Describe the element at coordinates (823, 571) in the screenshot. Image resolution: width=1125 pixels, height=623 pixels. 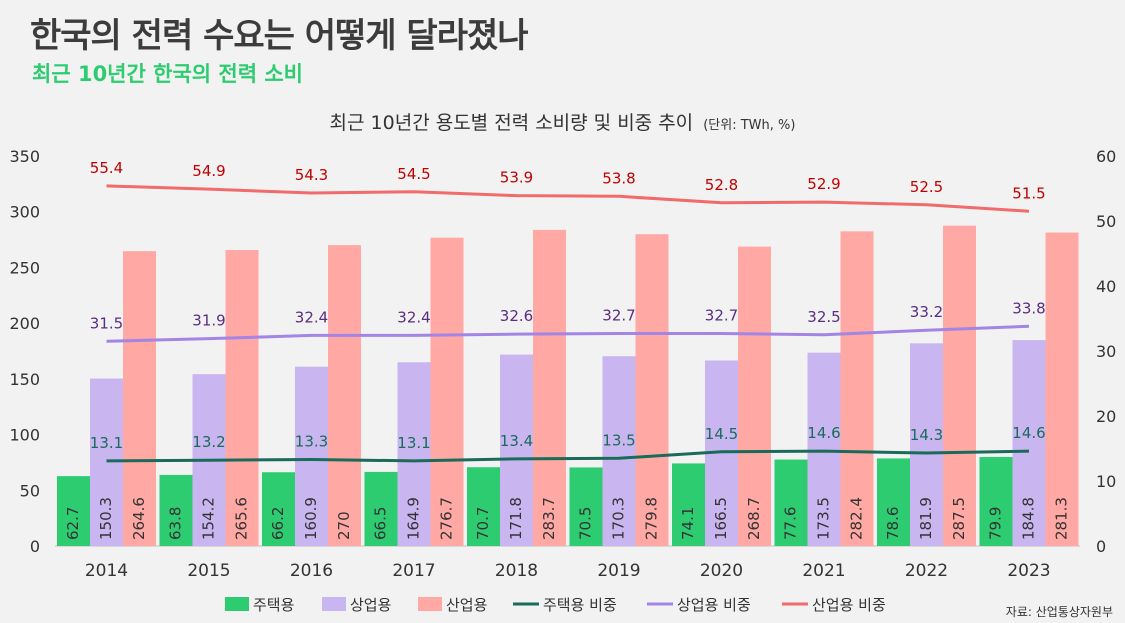
I see `x-tick-label: 2021` at that location.